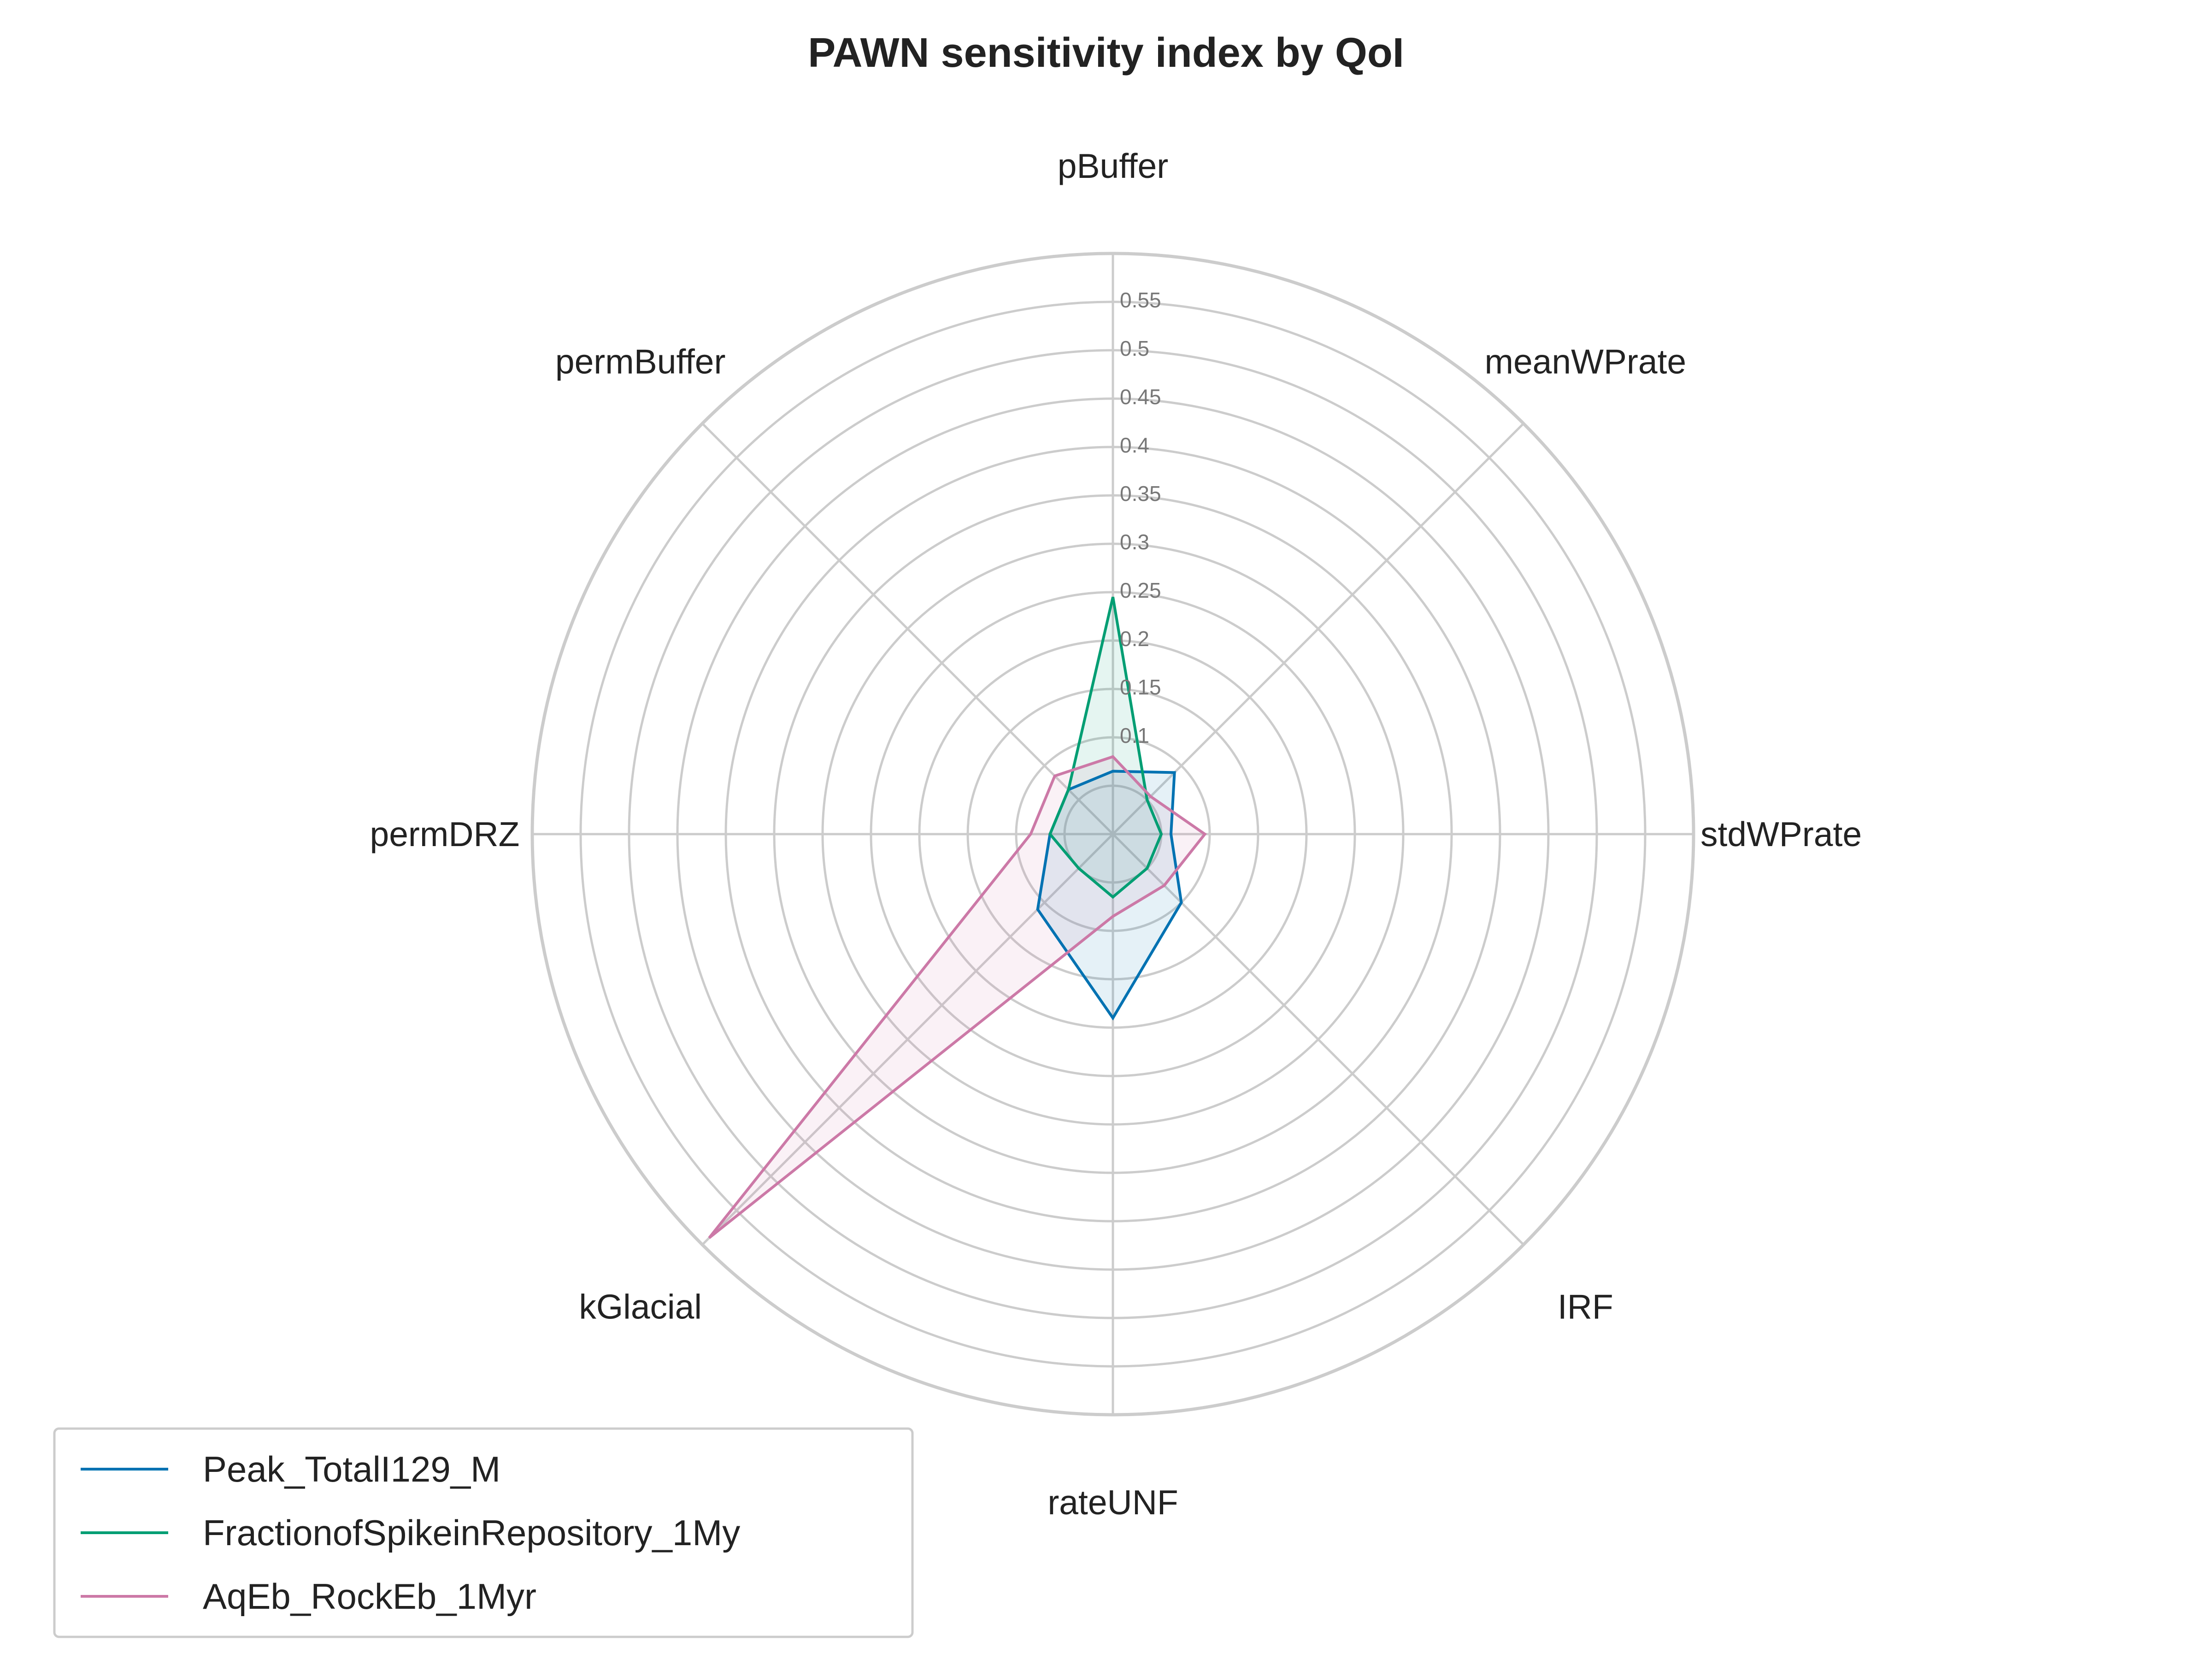  Describe the element at coordinates (1112, 1502) in the screenshot. I see `axis-label: rateUNF` at that location.